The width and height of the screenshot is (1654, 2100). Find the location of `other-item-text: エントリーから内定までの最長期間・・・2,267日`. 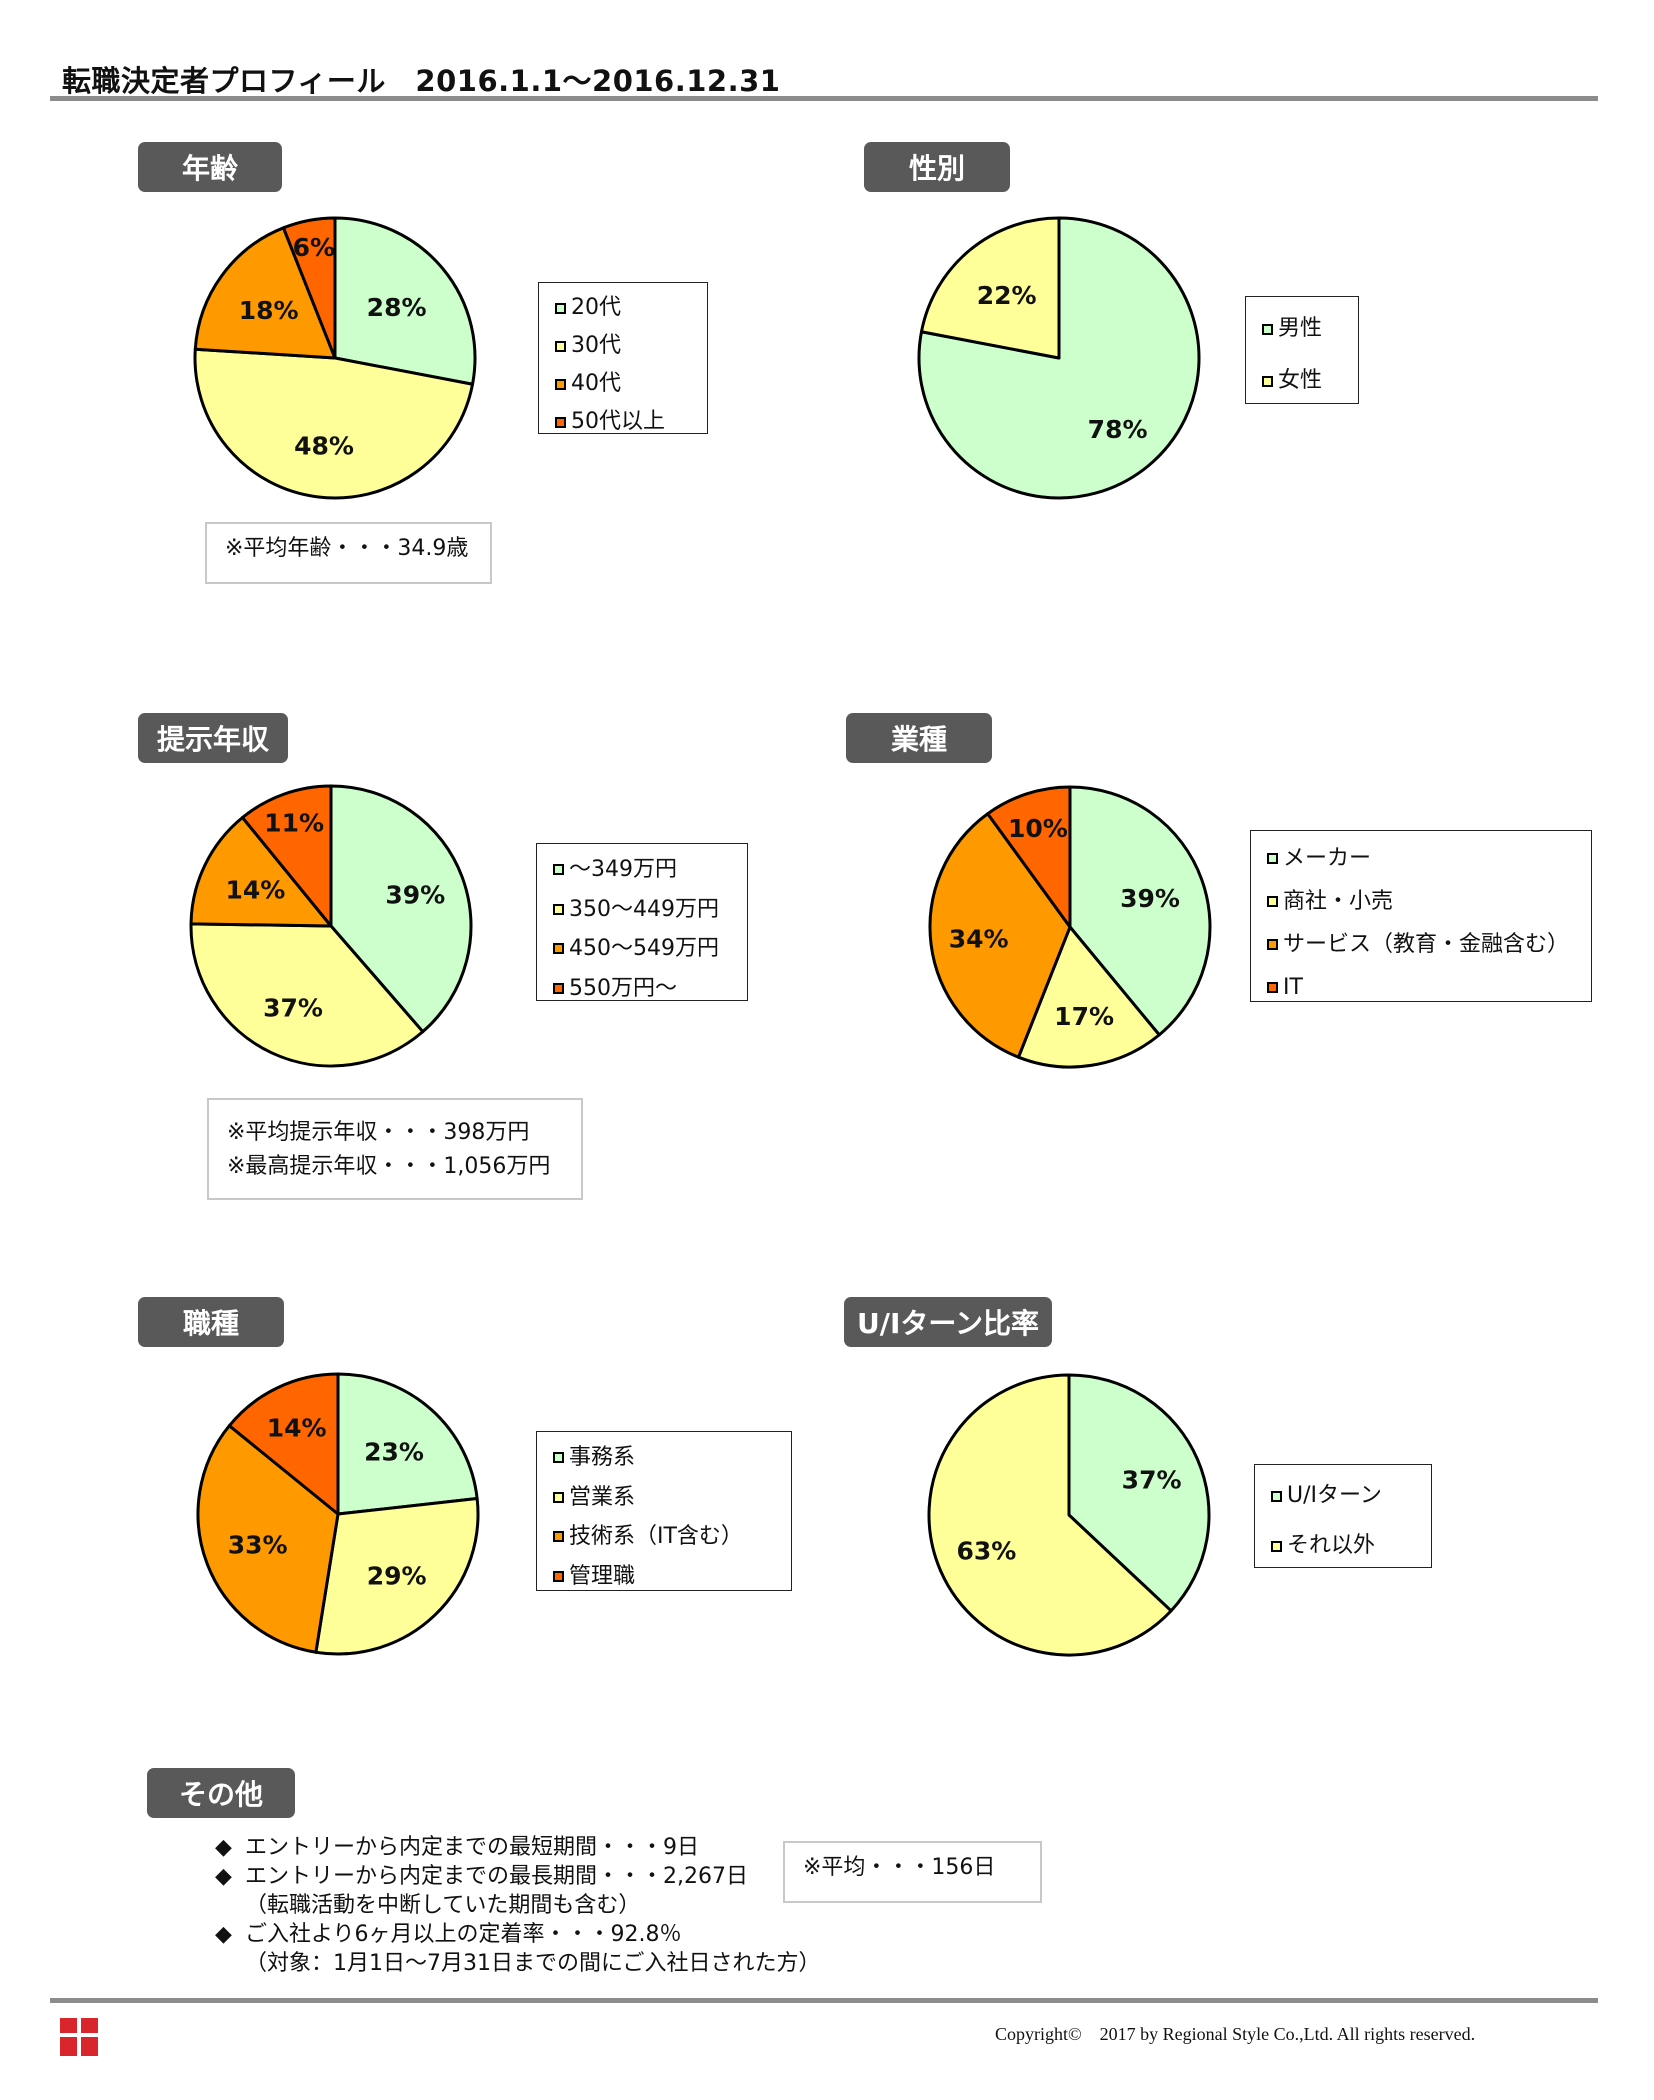

other-item-text: エントリーから内定までの最長期間・・・2,267日 is located at coordinates (496, 1876).